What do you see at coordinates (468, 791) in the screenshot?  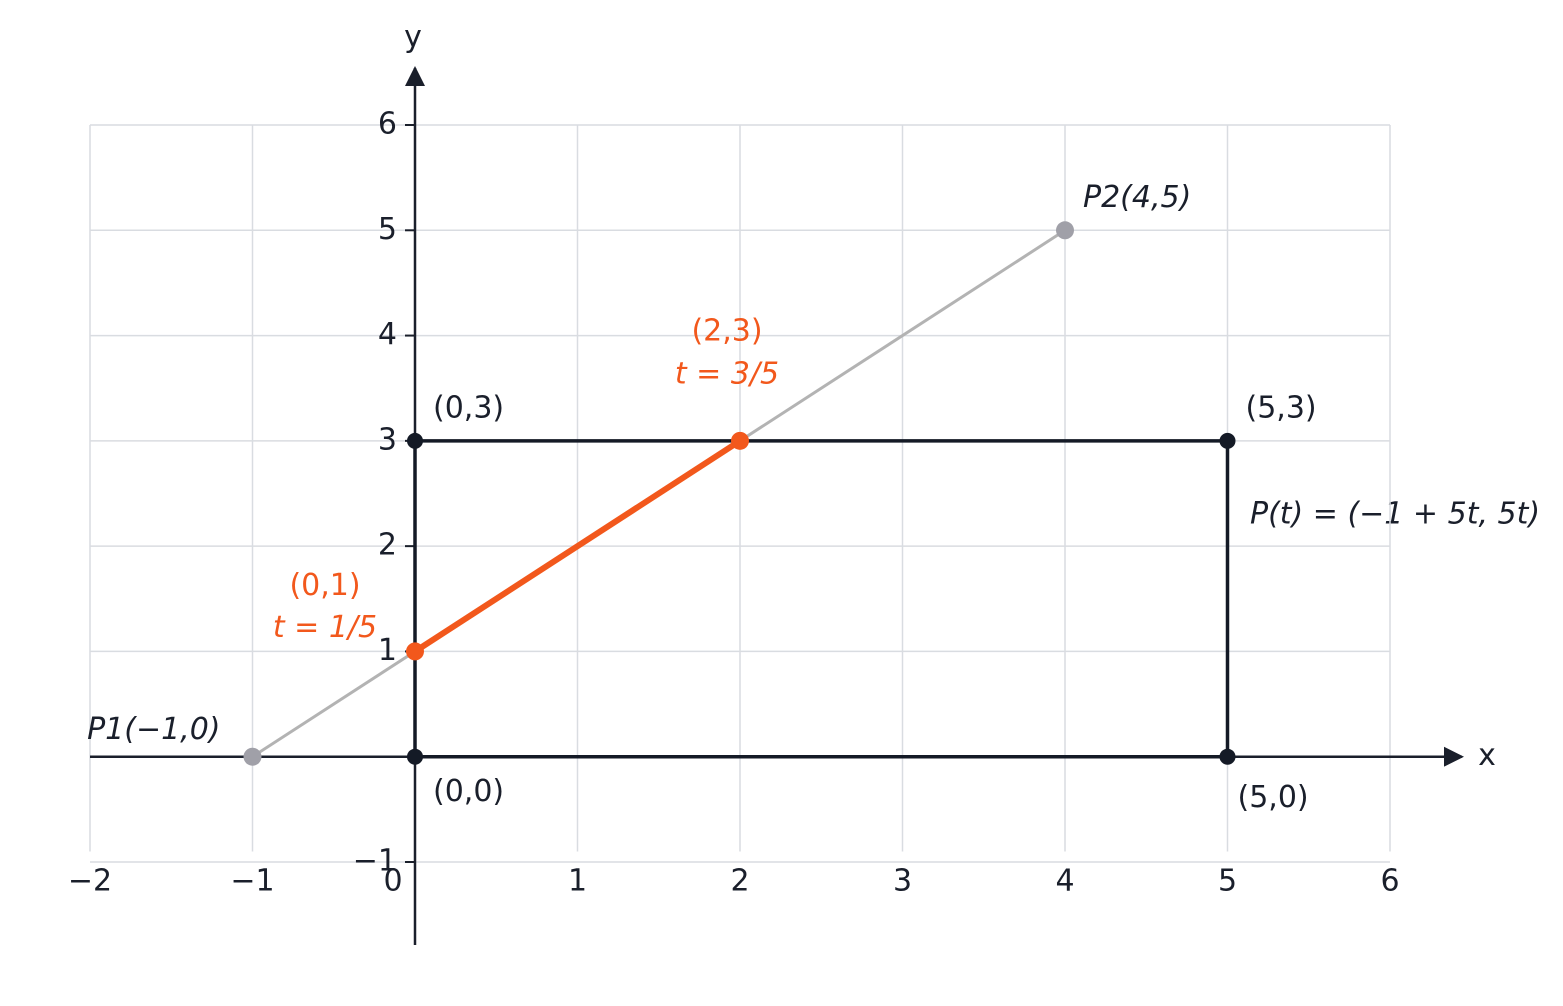 I see `corner-label: (0,0)` at bounding box center [468, 791].